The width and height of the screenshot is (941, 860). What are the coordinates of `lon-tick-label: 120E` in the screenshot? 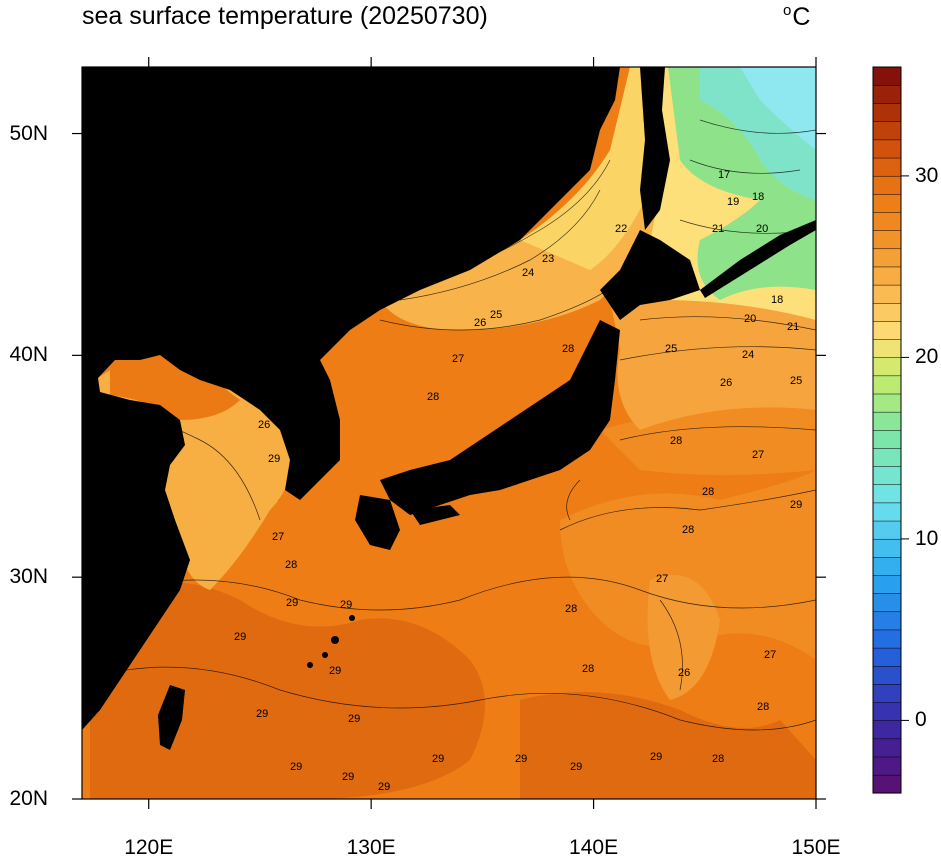 It's located at (149, 847).